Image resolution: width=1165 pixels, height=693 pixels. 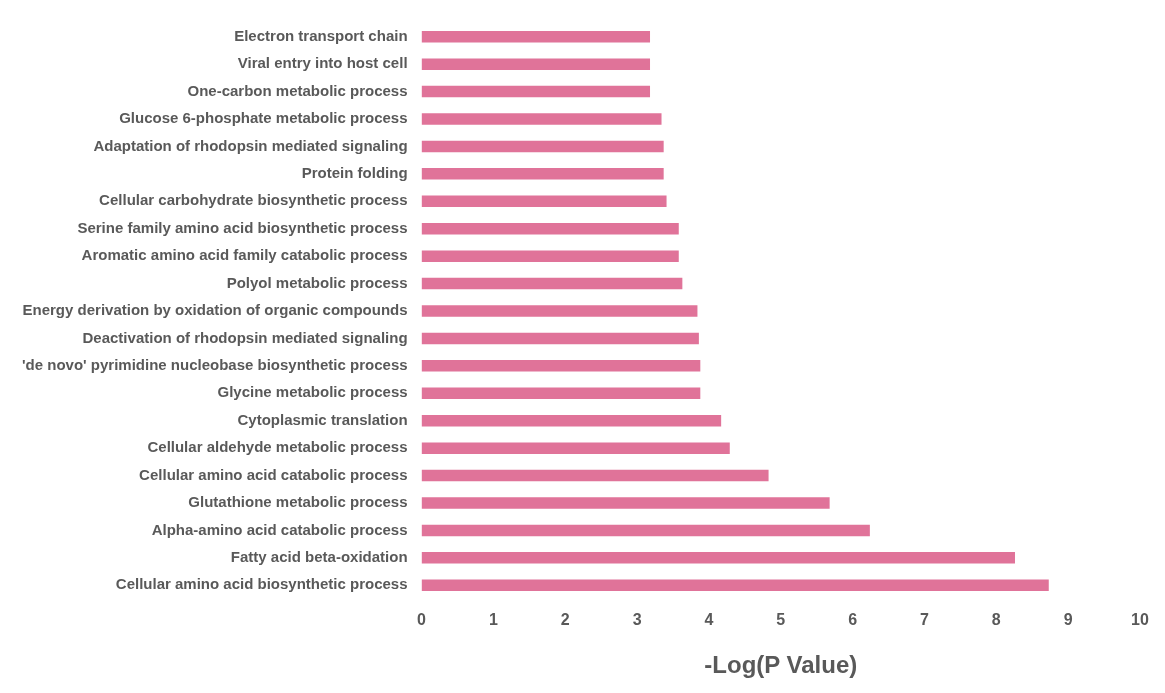 I want to click on y-tick-label: Polyol metabolic process, so click(x=317, y=282).